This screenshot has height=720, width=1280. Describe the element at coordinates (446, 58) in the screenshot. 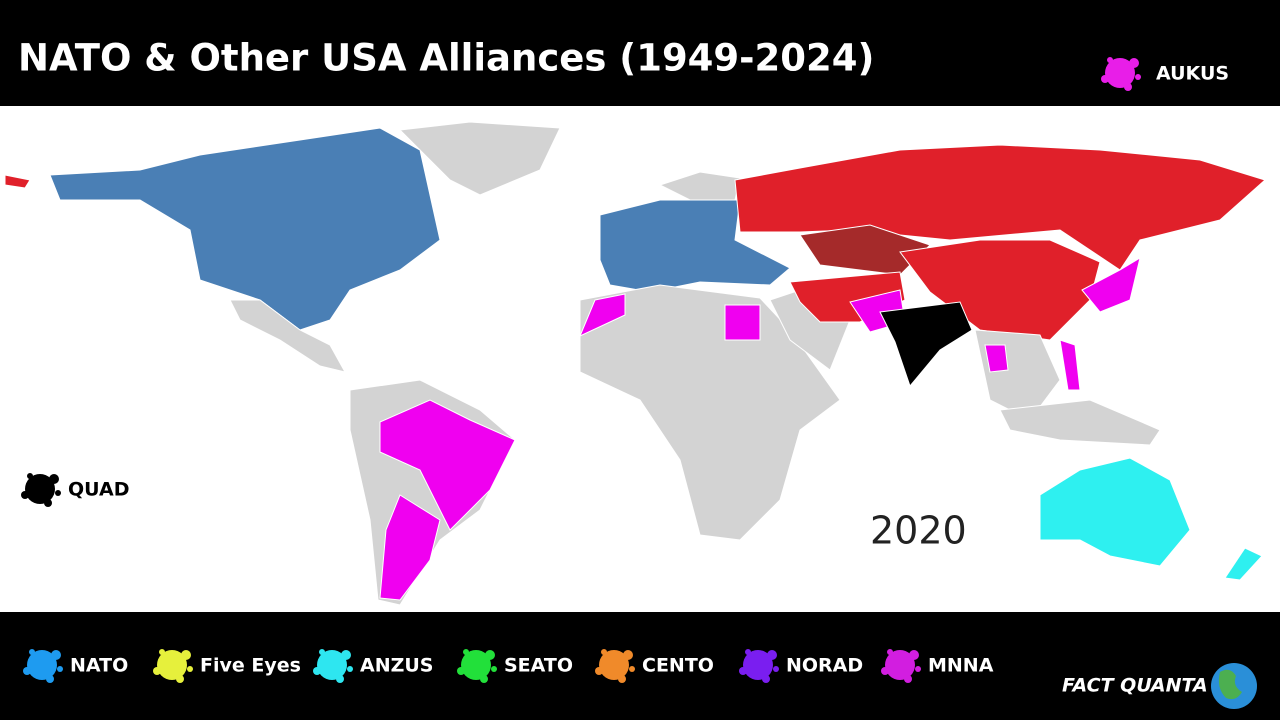

I see `title: NATO & Other USA Alliances (1949-2024)` at that location.